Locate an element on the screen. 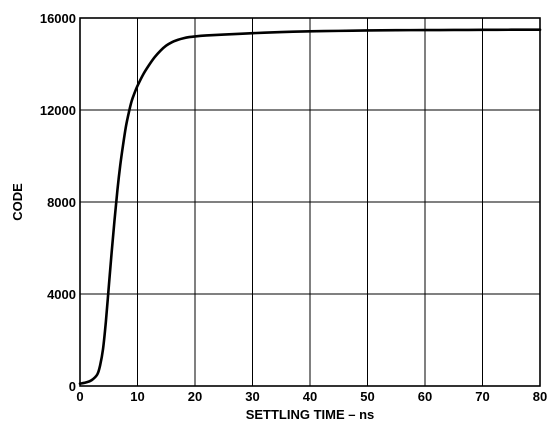 Image resolution: width=553 pixels, height=426 pixels. x-tick-label: 70 is located at coordinates (482, 396).